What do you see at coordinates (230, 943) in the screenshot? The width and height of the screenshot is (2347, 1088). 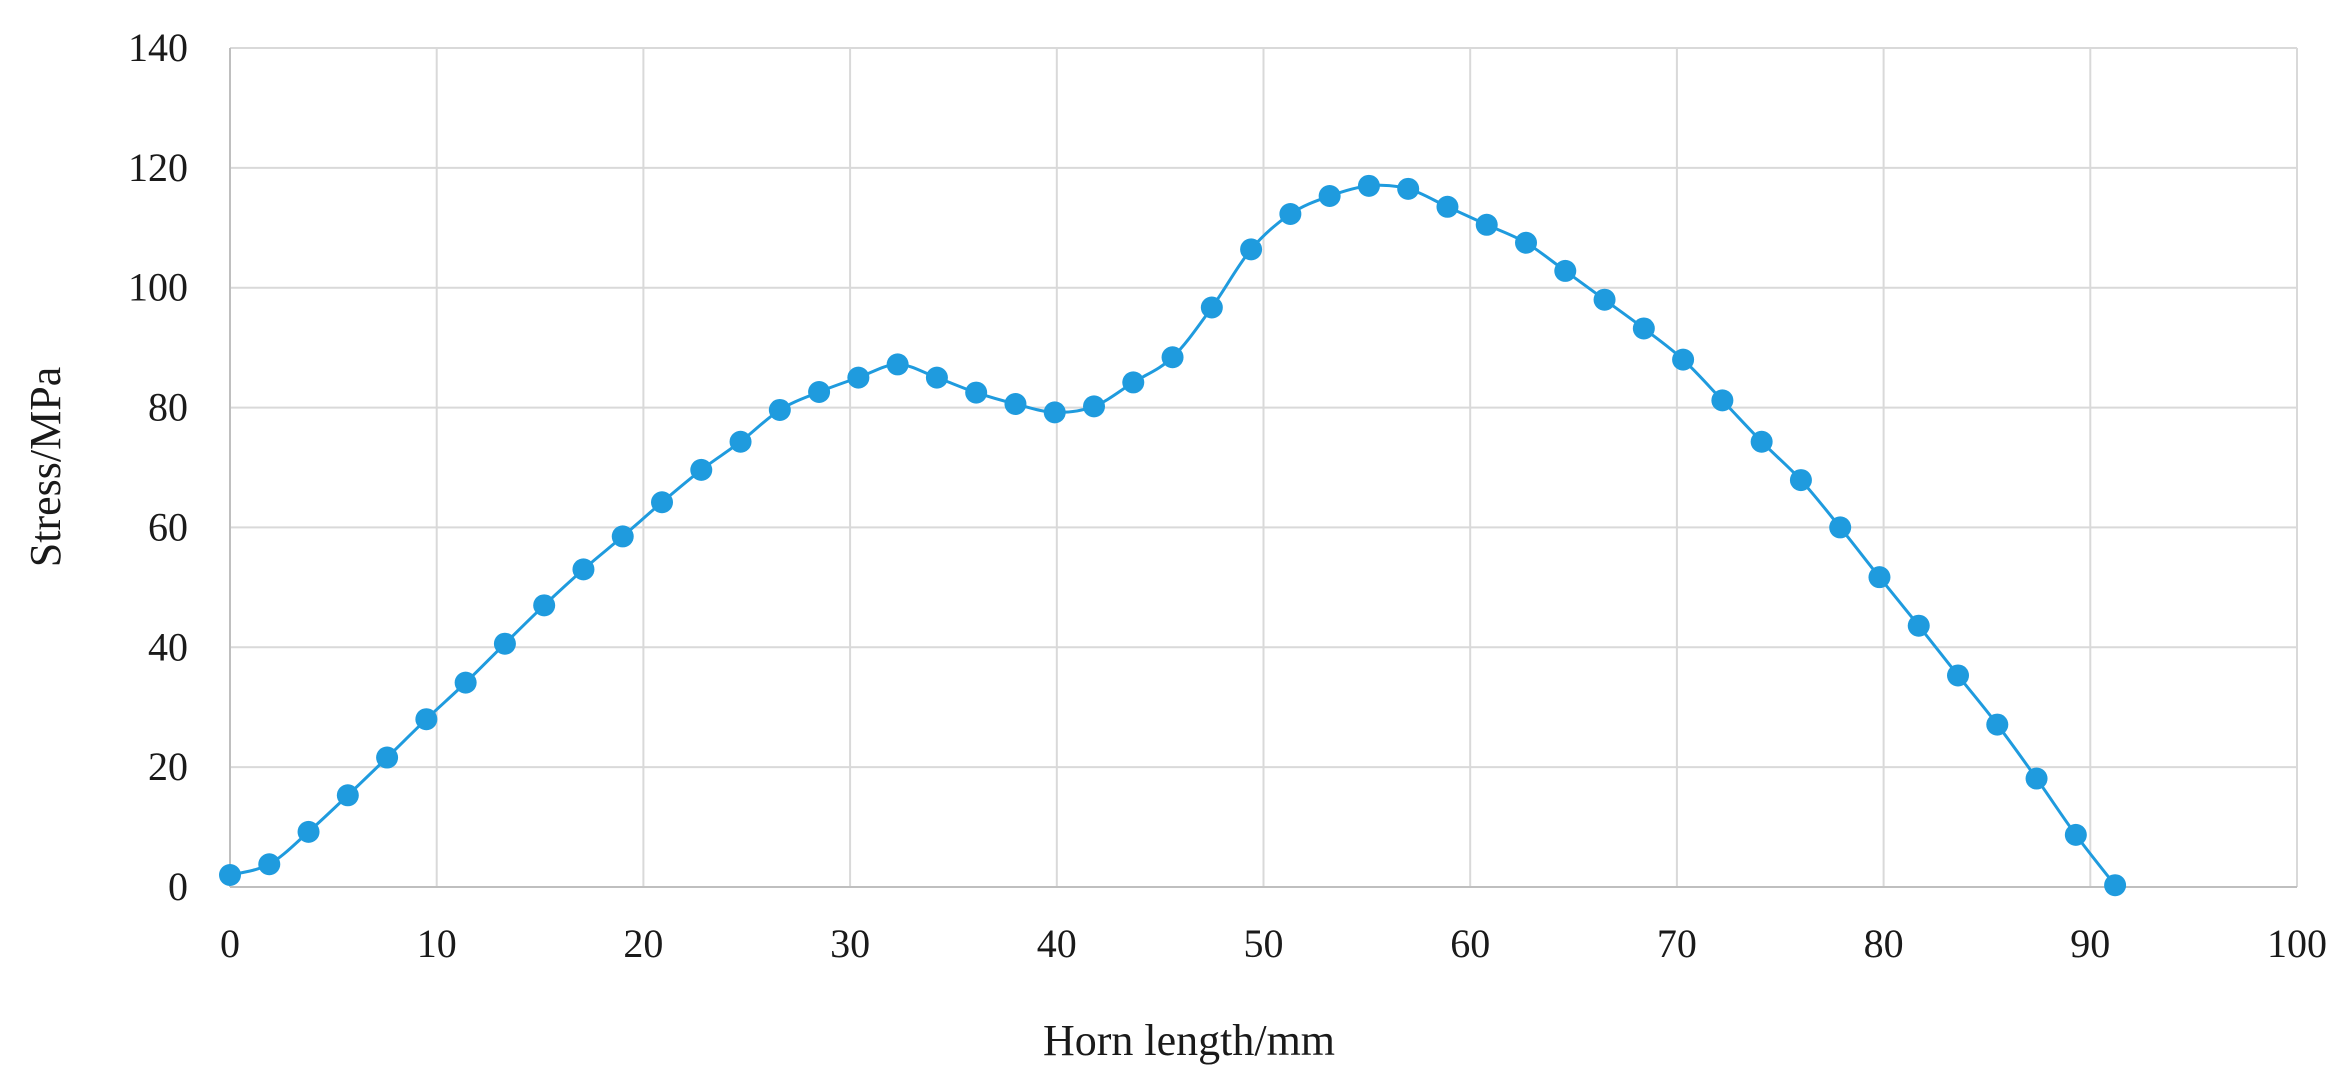 I see `x-tick-label: 0` at bounding box center [230, 943].